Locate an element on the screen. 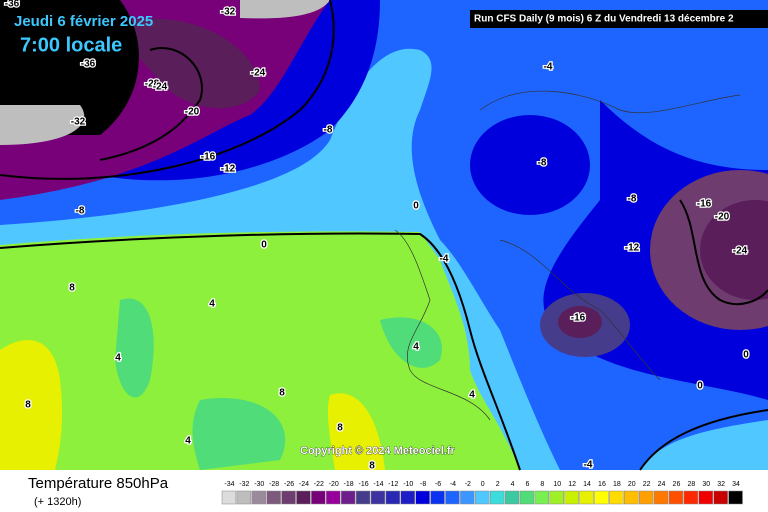  footer-lead: (+ 1320h) is located at coordinates (57, 502).